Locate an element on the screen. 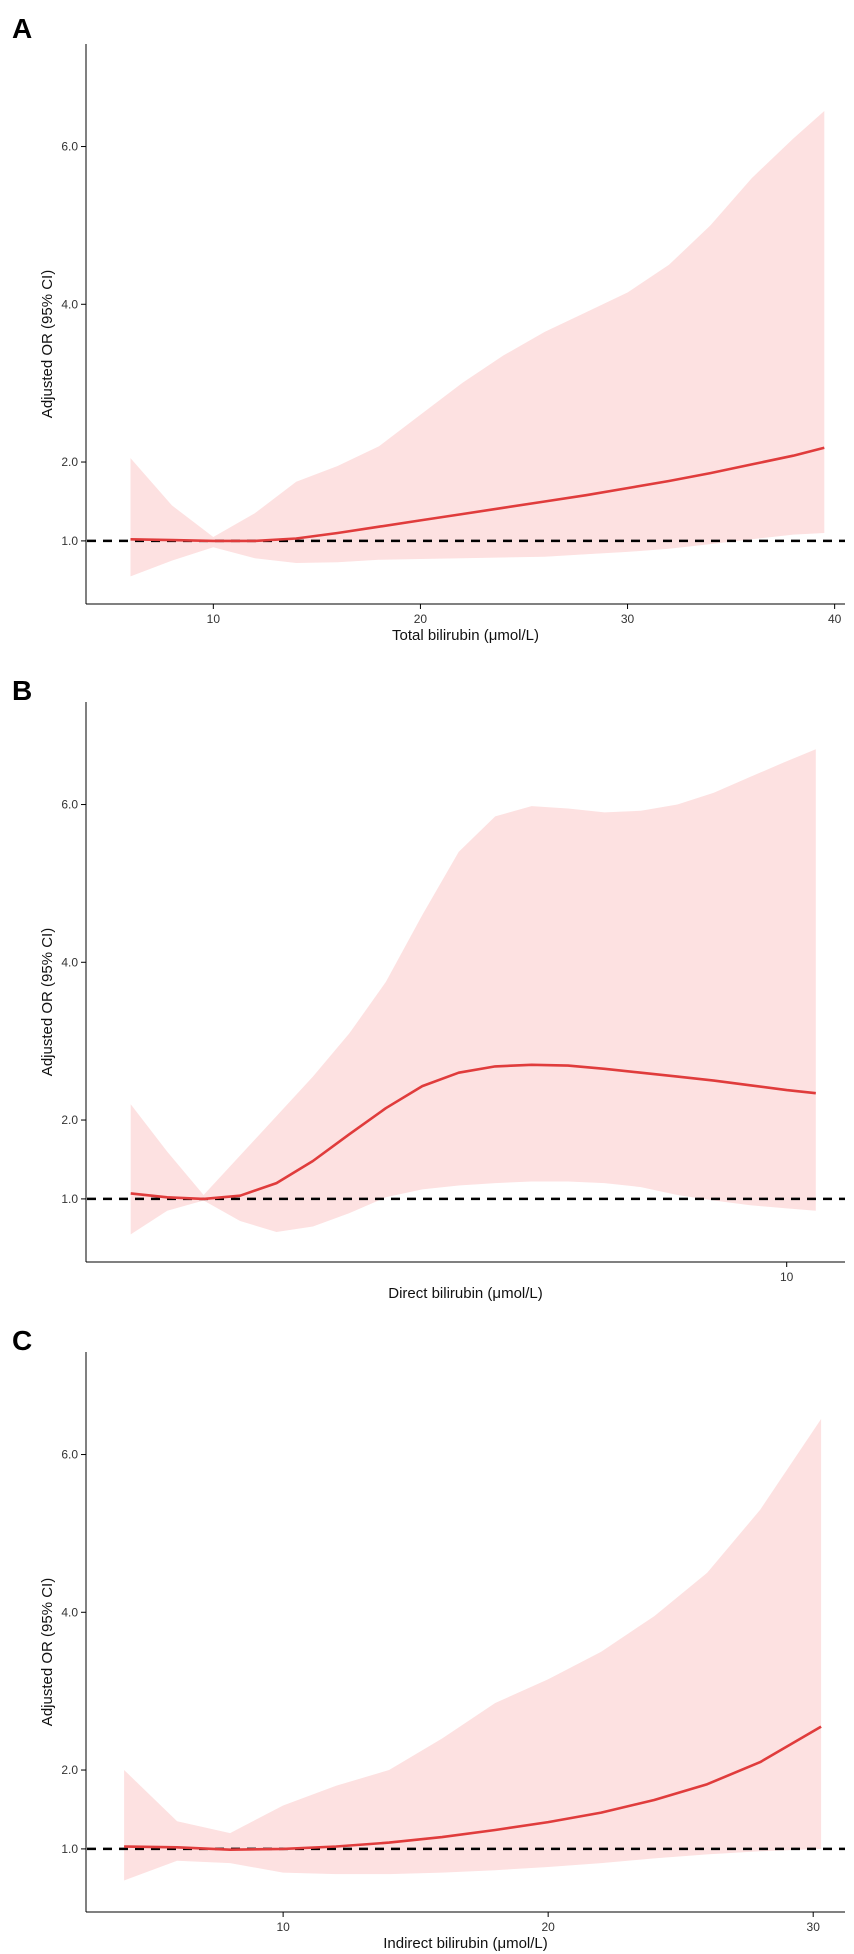 This screenshot has width=854, height=1954. panel-letter: A is located at coordinates (22, 28).